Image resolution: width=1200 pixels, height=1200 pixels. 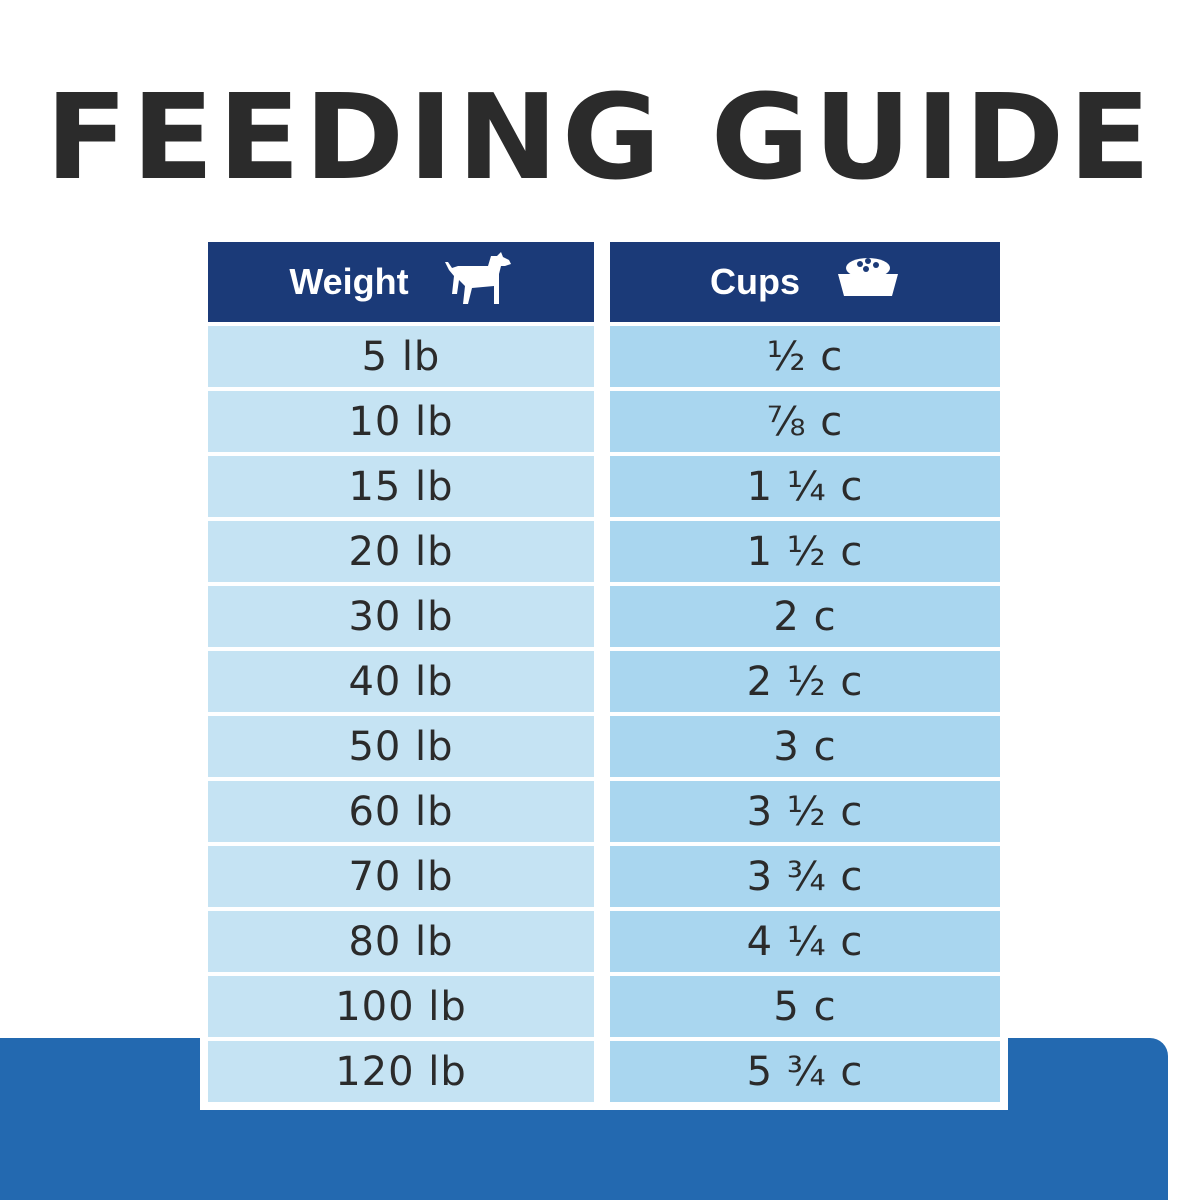 What do you see at coordinates (401, 746) in the screenshot?
I see `weight-cell: 50 lb` at bounding box center [401, 746].